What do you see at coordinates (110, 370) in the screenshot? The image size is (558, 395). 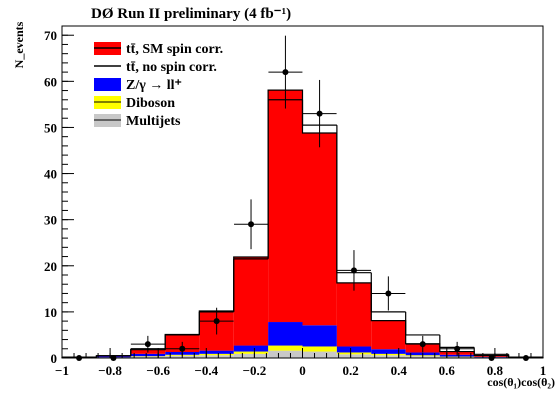 I see `x-tick-label: −0.8` at bounding box center [110, 370].